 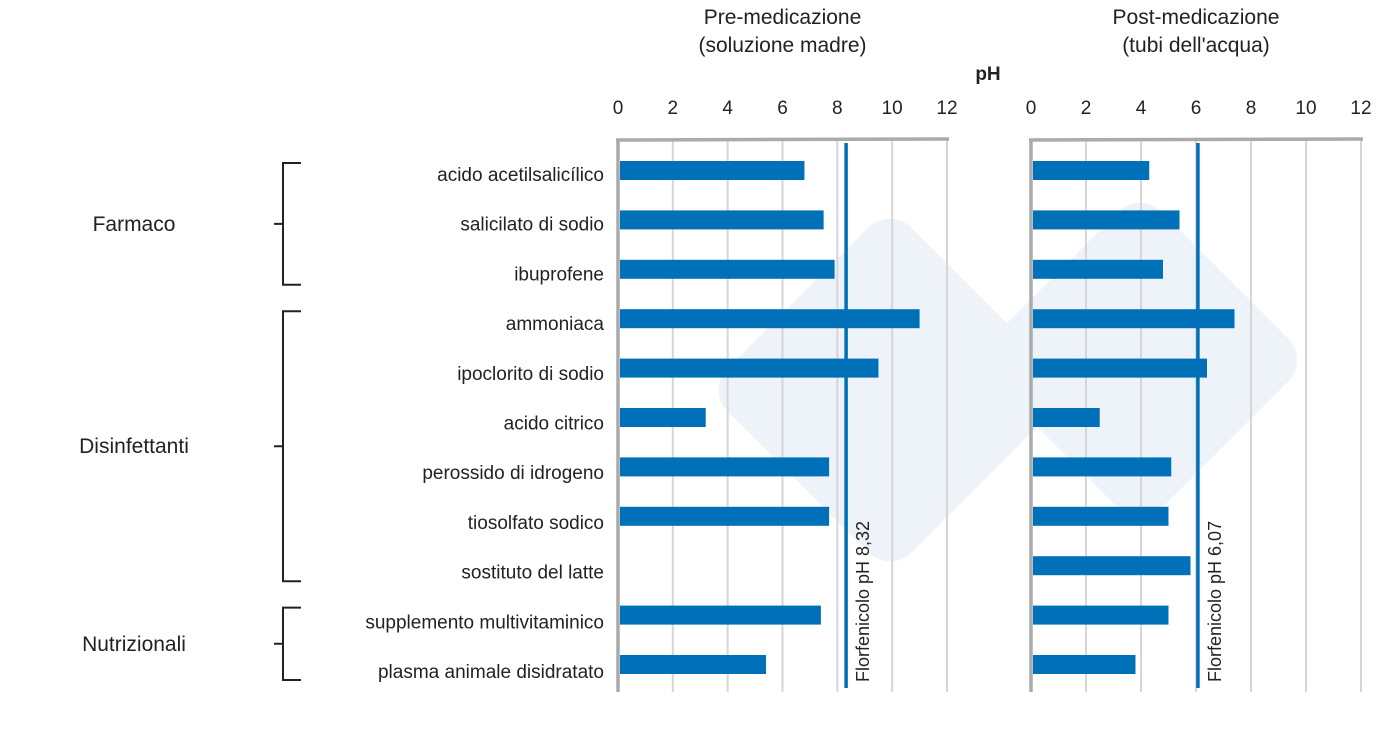 What do you see at coordinates (134, 644) in the screenshot?
I see `group-label: Nutrizionali` at bounding box center [134, 644].